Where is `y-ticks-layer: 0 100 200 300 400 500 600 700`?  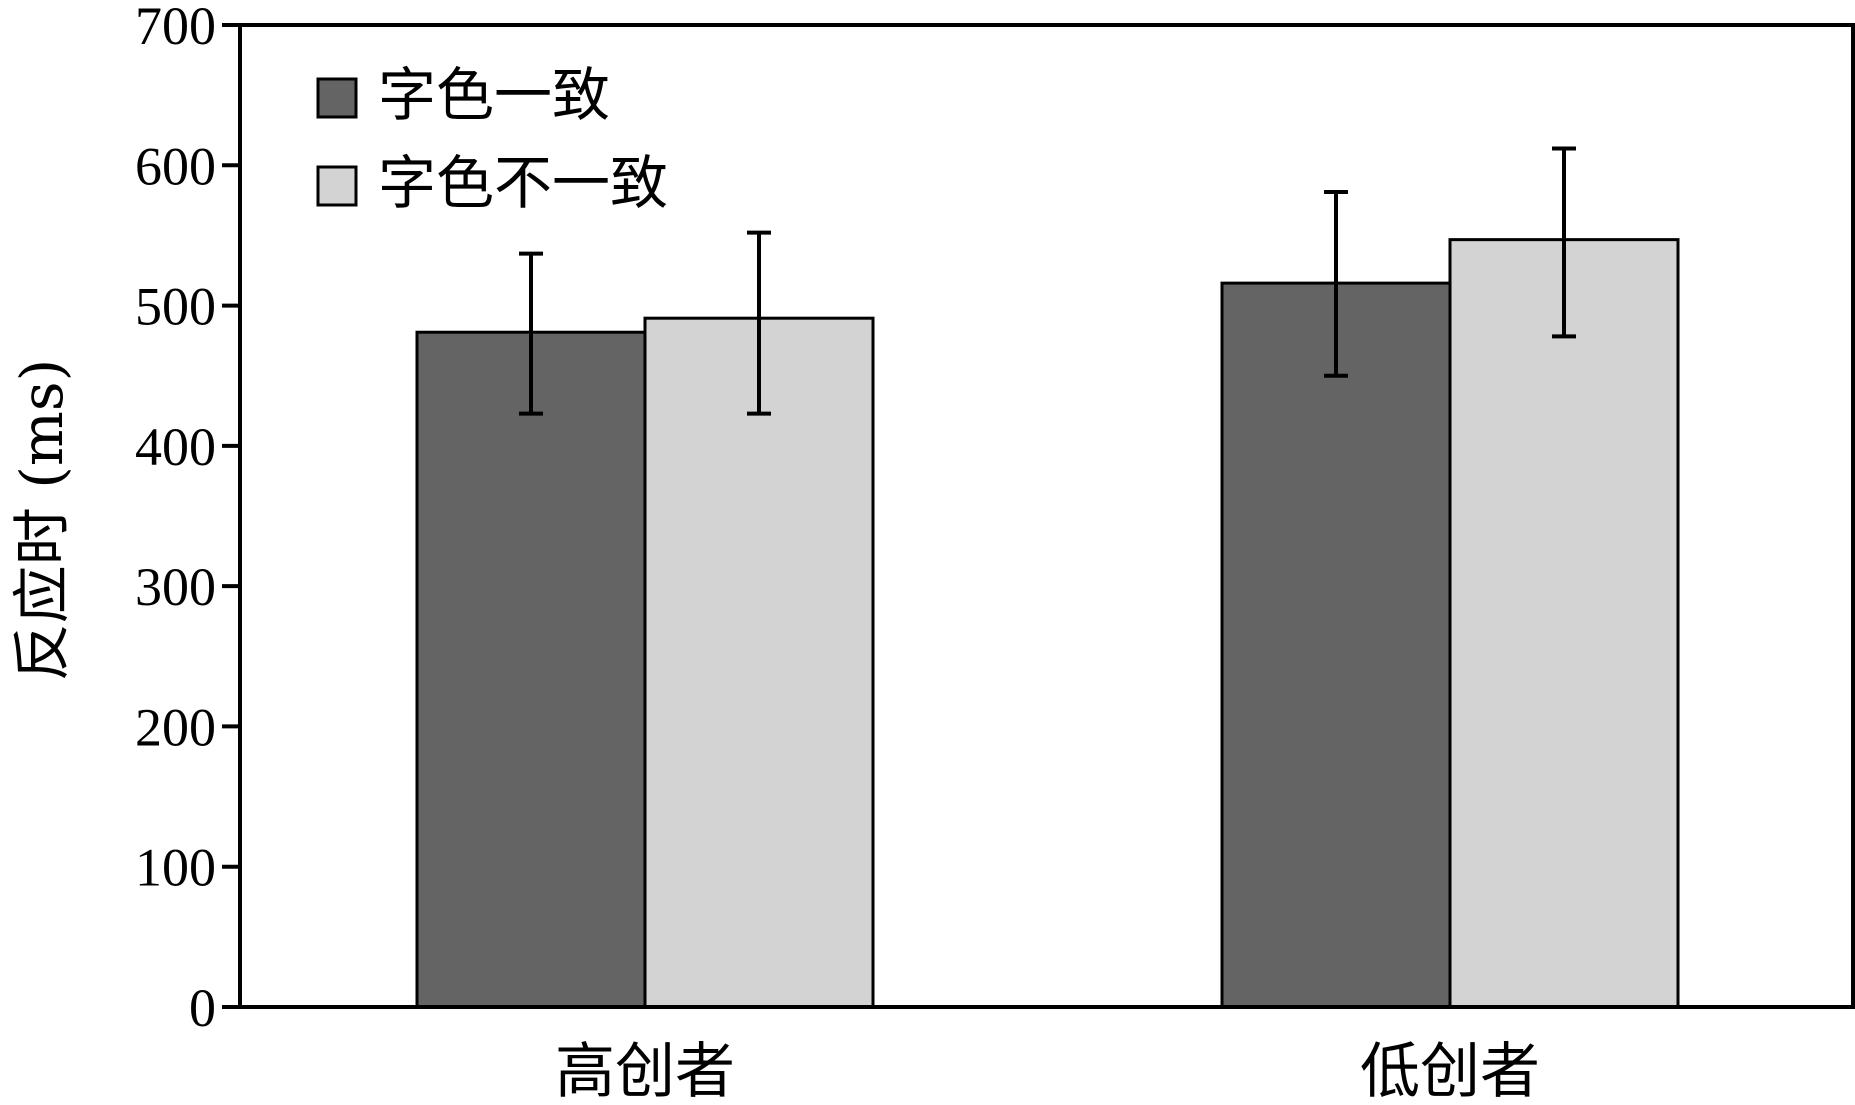
y-ticks-layer: 0 100 200 300 400 500 600 700 is located at coordinates (187, 519).